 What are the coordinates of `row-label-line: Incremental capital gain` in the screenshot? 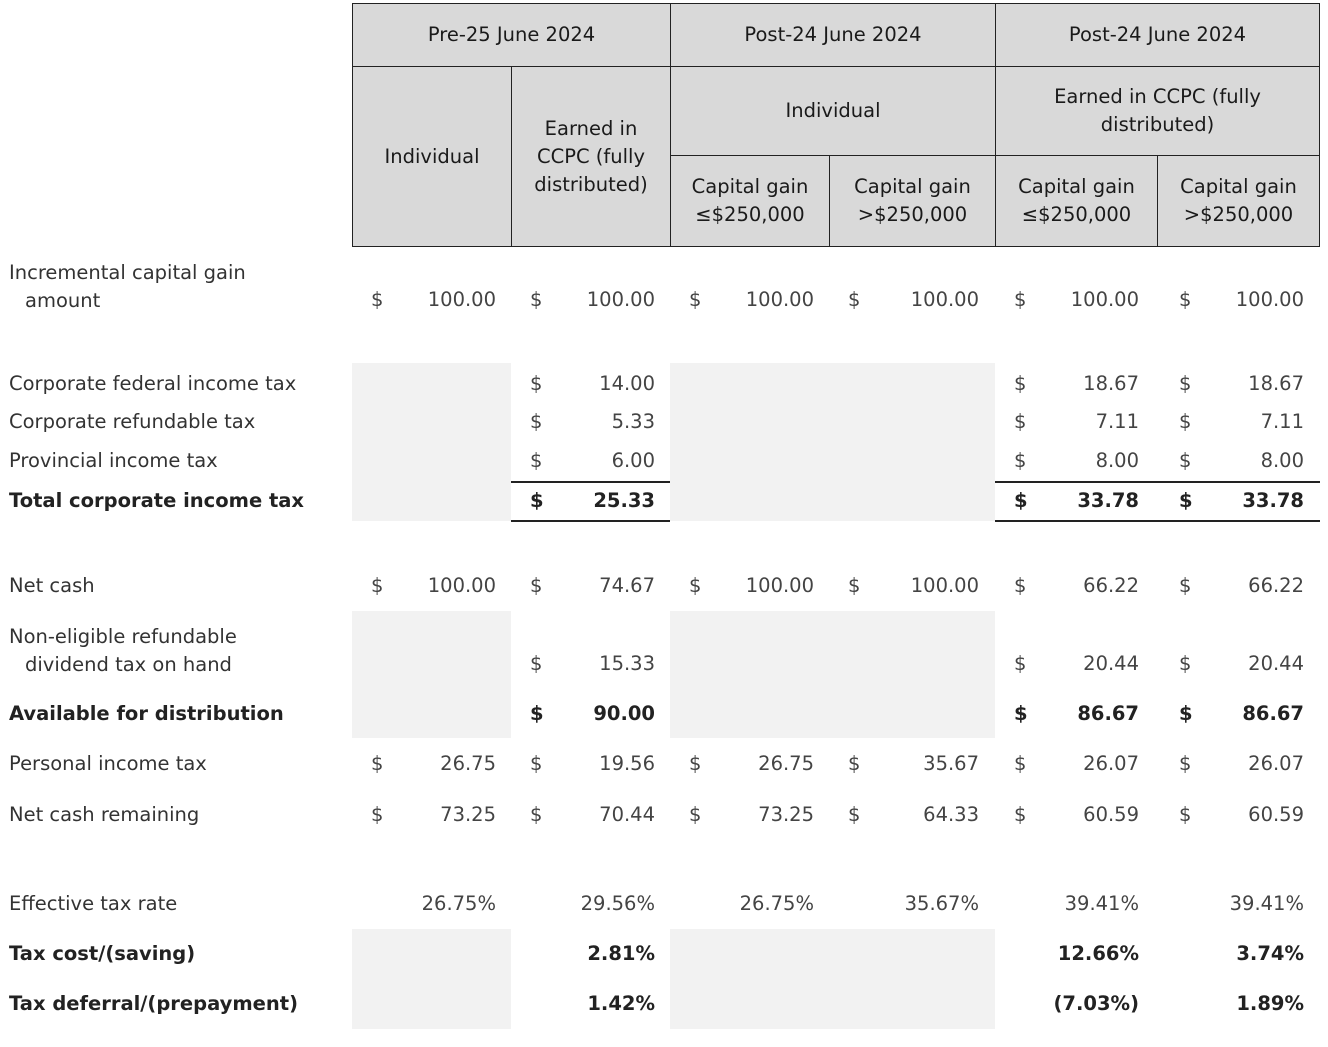 It's located at (127, 272).